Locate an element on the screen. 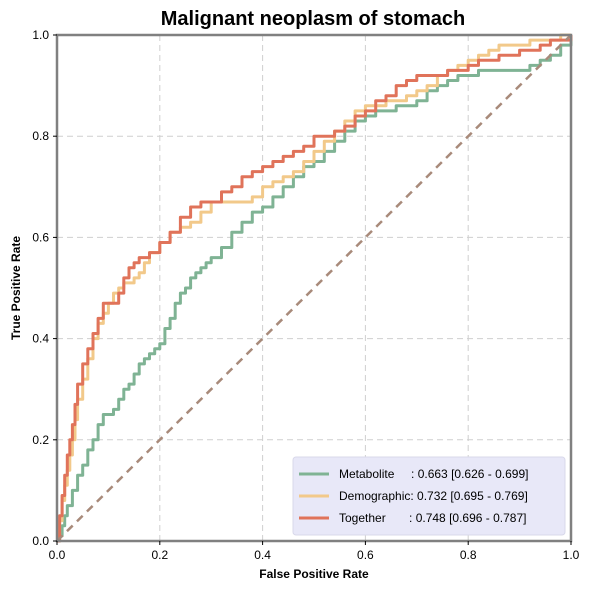  x-tick-label: 0.4 is located at coordinates (262, 555).